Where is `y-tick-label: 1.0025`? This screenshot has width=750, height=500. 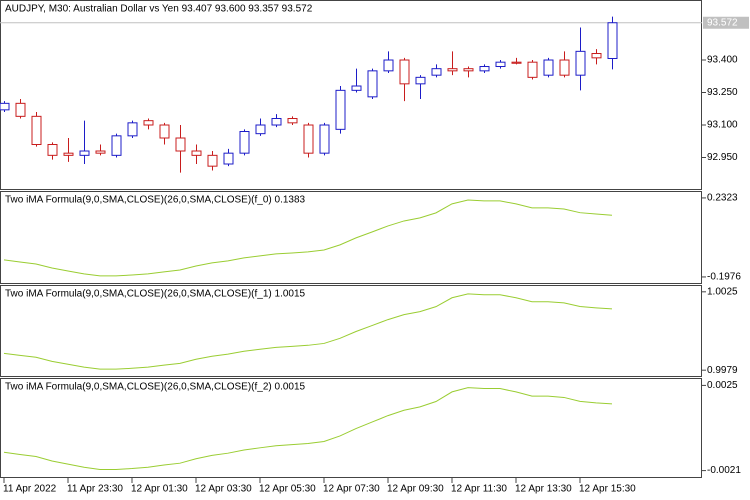
y-tick-label: 1.0025 is located at coordinates (722, 291).